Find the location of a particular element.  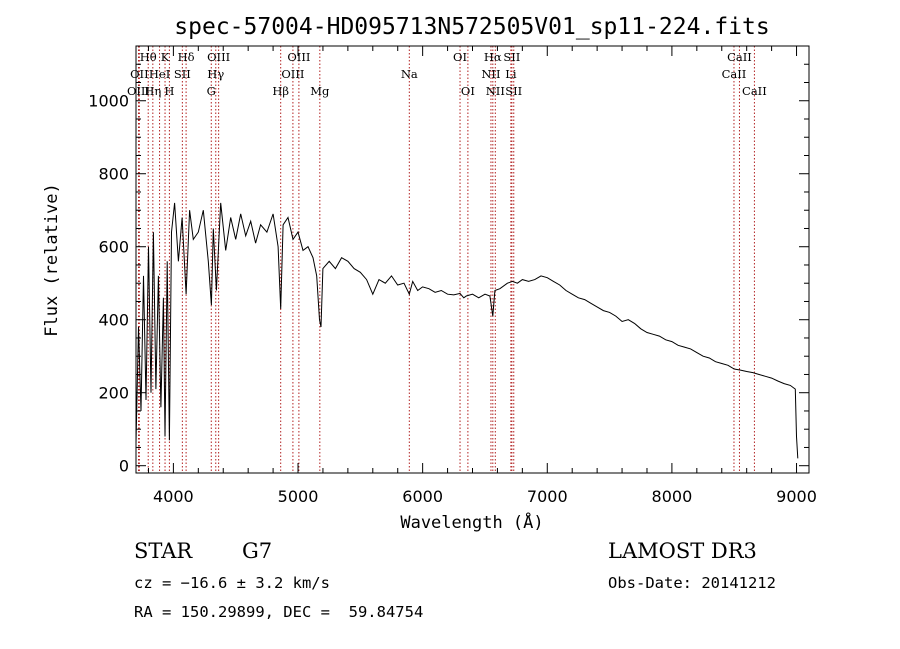

x-tick-label: 5000 is located at coordinates (298, 496).